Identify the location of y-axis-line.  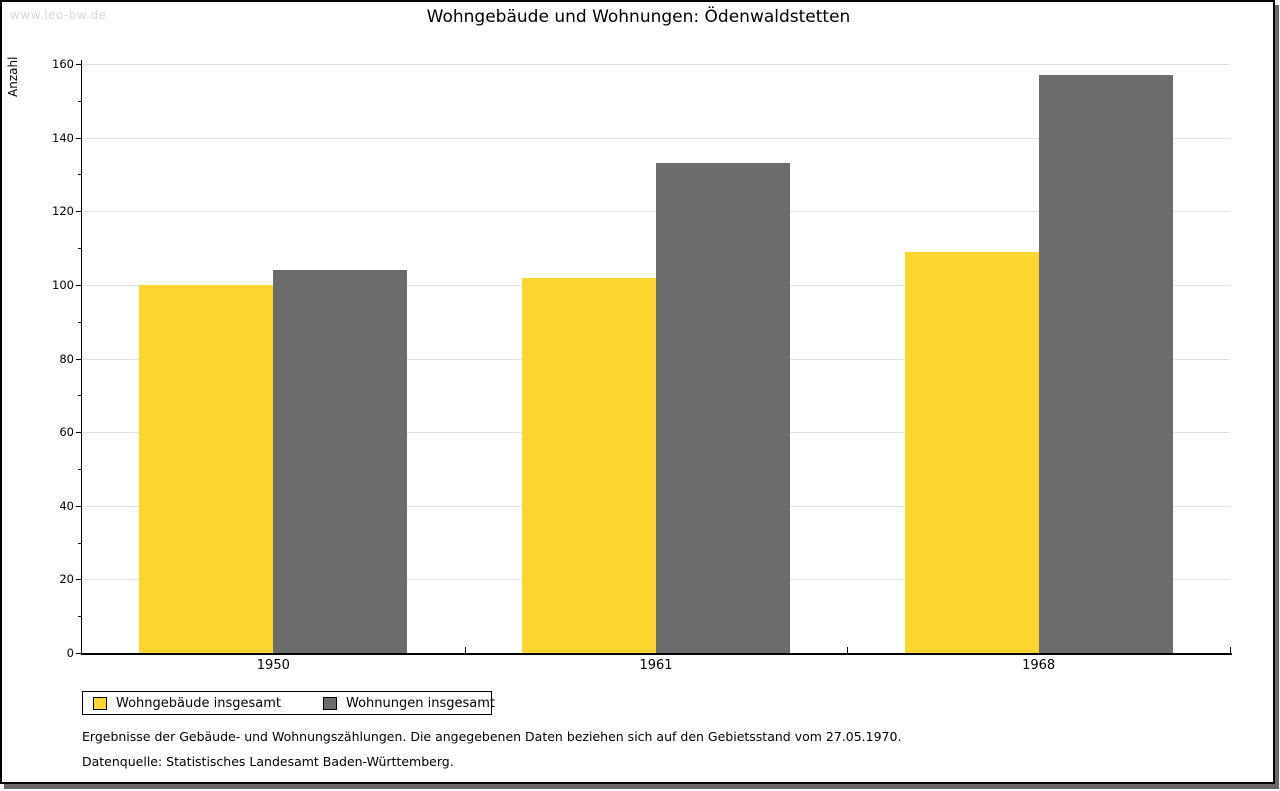
(81, 356).